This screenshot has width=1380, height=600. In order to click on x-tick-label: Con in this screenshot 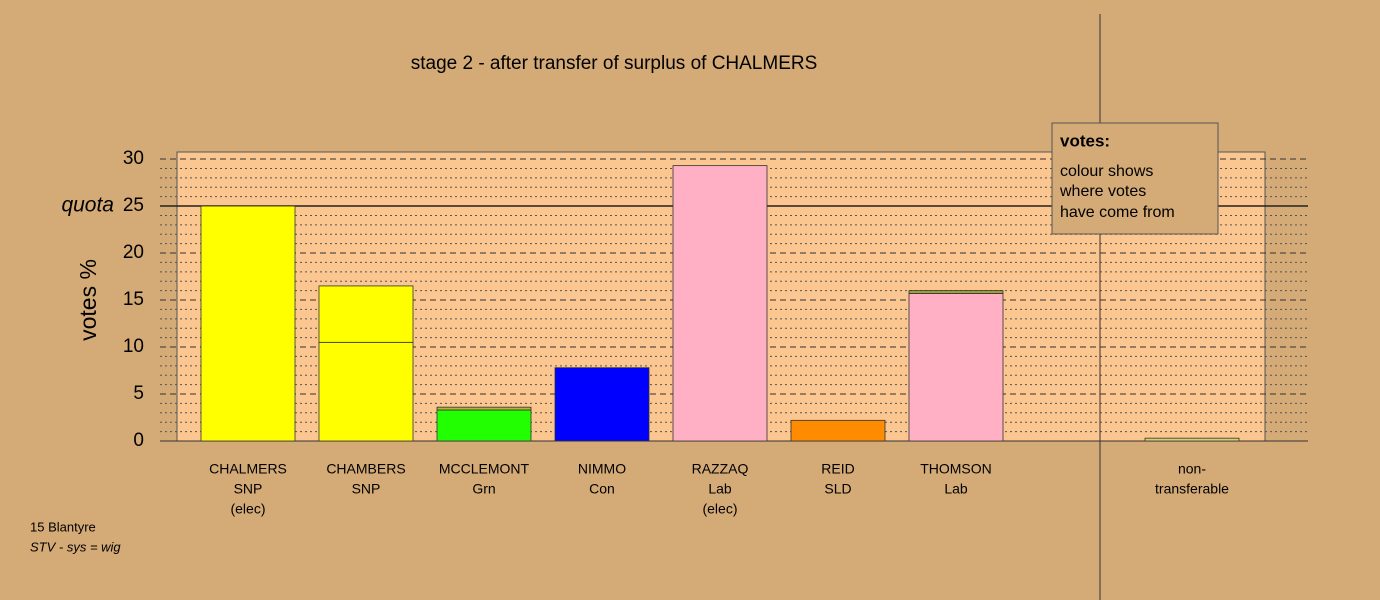, I will do `click(602, 489)`.